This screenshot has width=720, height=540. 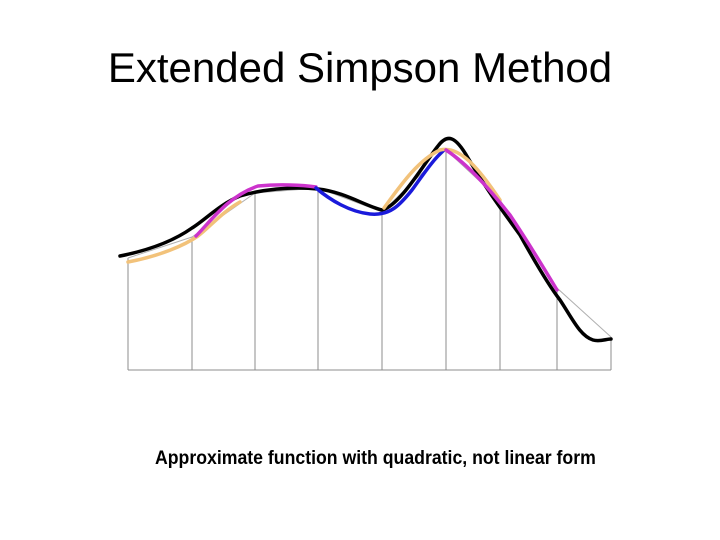 What do you see at coordinates (380, 182) in the screenshot?
I see `quadratic-segment-blue` at bounding box center [380, 182].